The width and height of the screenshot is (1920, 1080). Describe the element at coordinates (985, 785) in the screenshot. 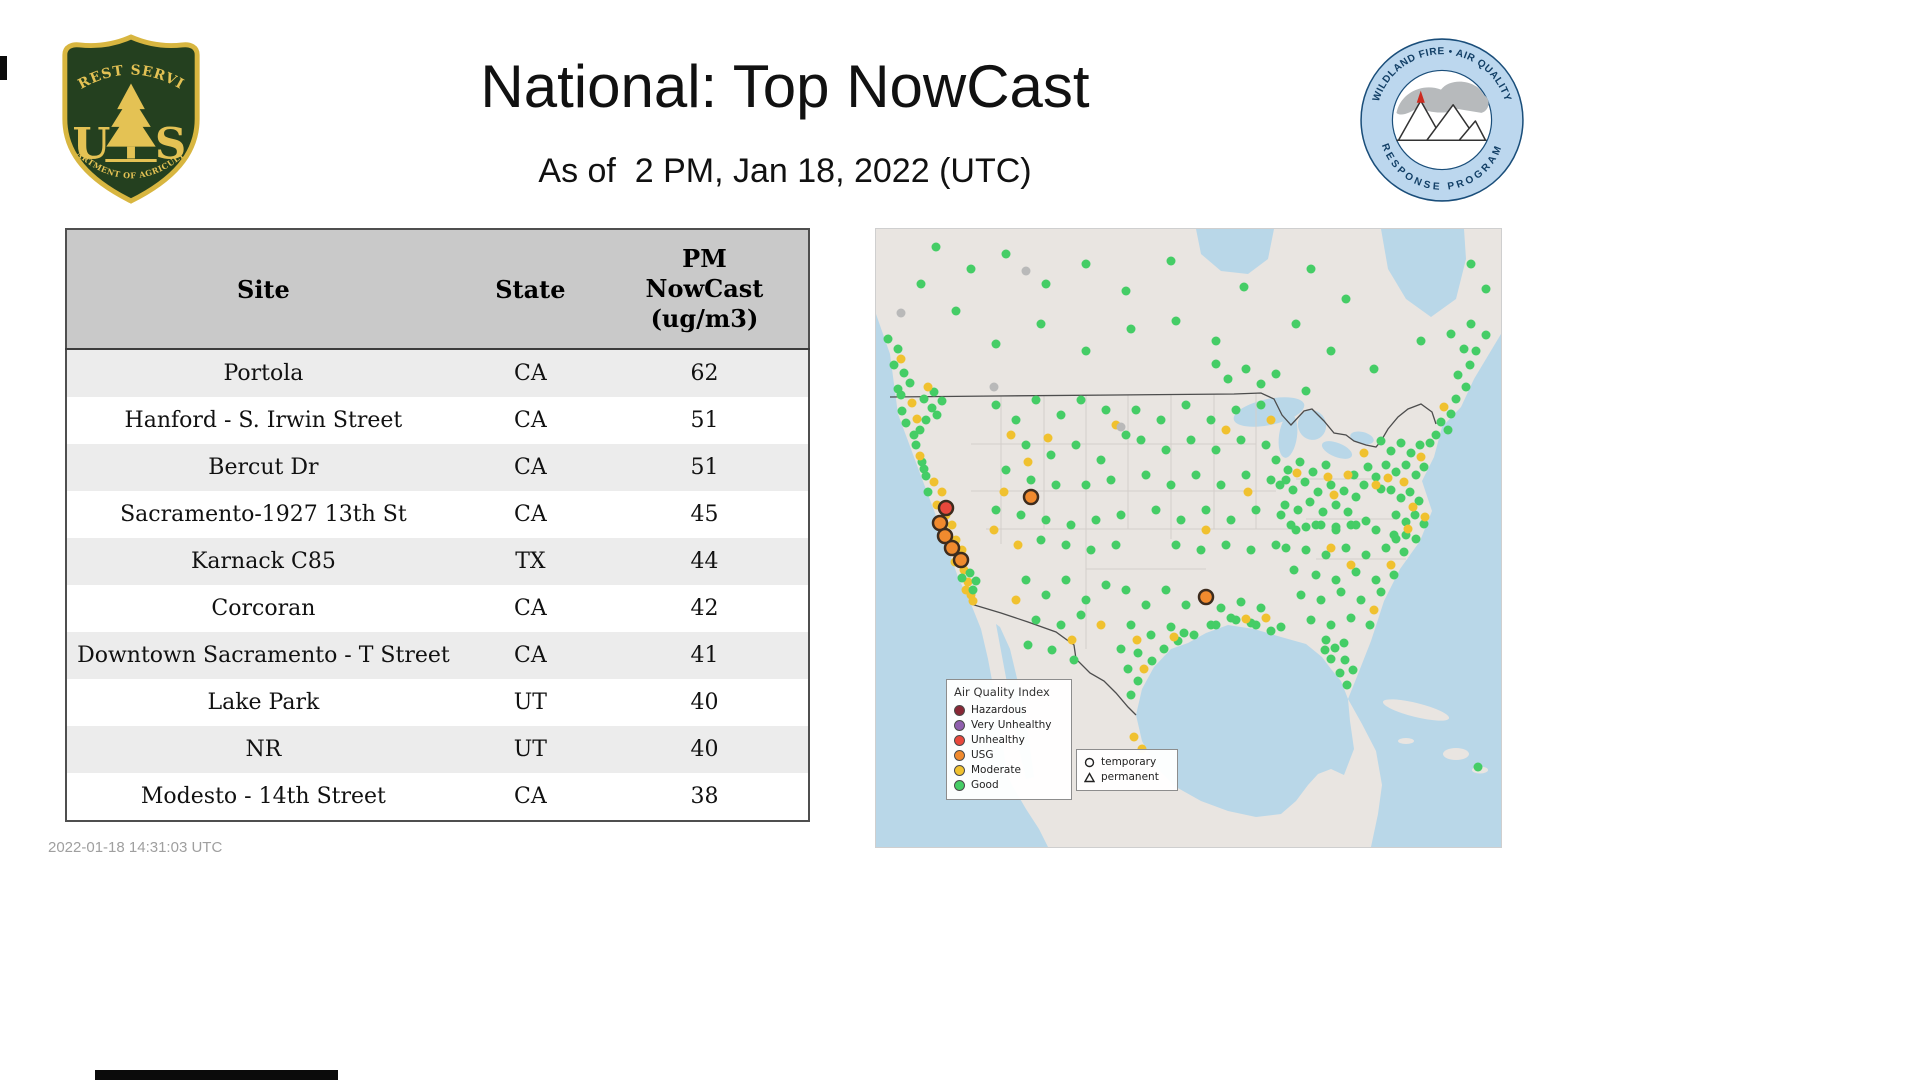

I see `aqi-category-label: Good` at that location.